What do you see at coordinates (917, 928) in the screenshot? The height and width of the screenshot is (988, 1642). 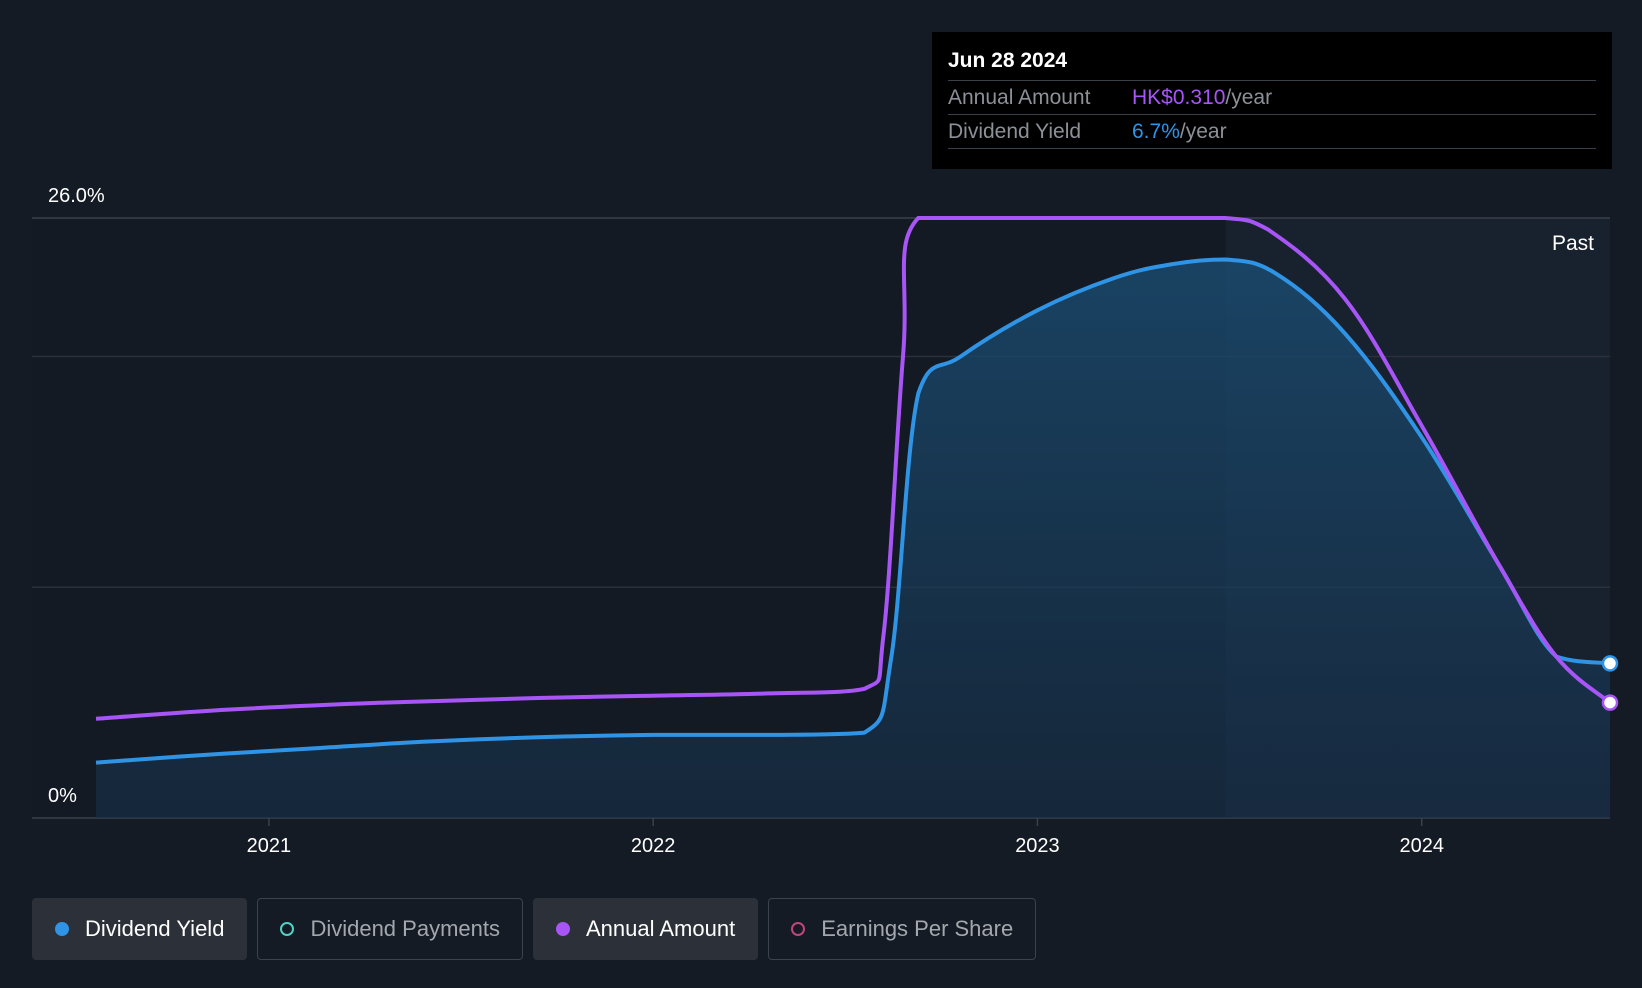 I see `legend-label: Earnings Per Share` at bounding box center [917, 928].